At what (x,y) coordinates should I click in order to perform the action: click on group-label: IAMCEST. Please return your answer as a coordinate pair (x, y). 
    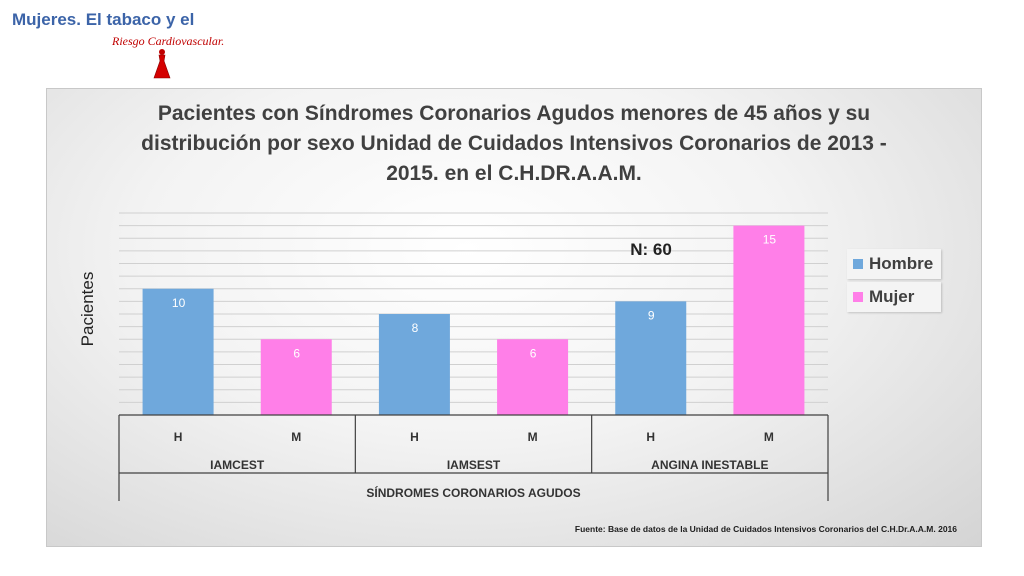
    Looking at the image, I should click on (237, 465).